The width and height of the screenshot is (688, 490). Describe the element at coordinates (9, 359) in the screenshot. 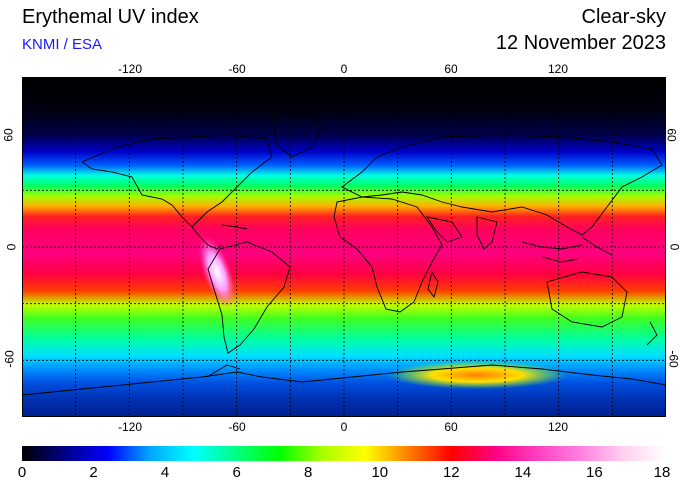

I see `lat-tick-left: -60` at that location.